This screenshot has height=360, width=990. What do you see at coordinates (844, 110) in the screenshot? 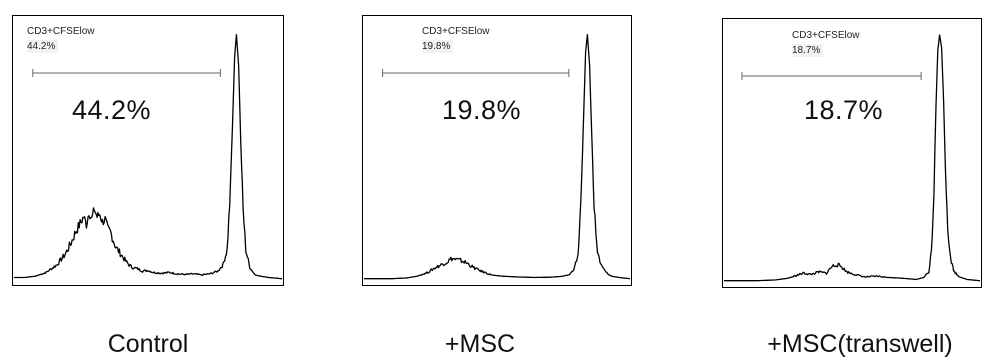
I see `percent-annotation: 18.7%` at bounding box center [844, 110].